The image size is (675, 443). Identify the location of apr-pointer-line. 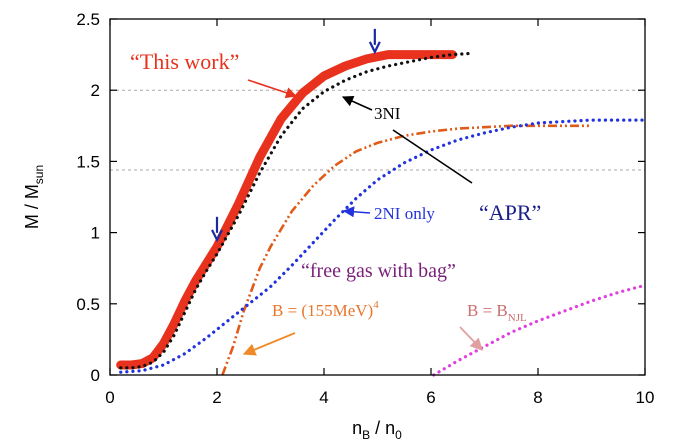
(432, 156).